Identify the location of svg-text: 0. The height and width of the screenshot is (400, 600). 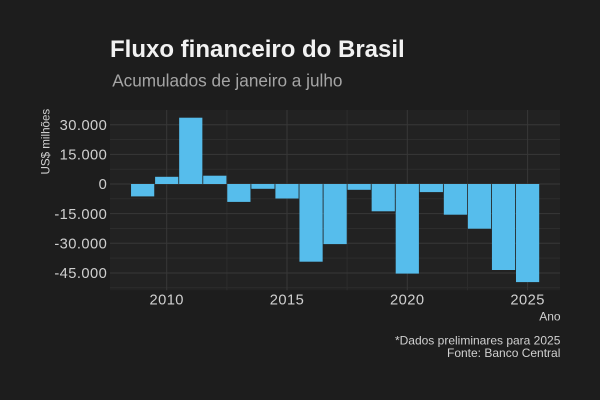
(103, 185).